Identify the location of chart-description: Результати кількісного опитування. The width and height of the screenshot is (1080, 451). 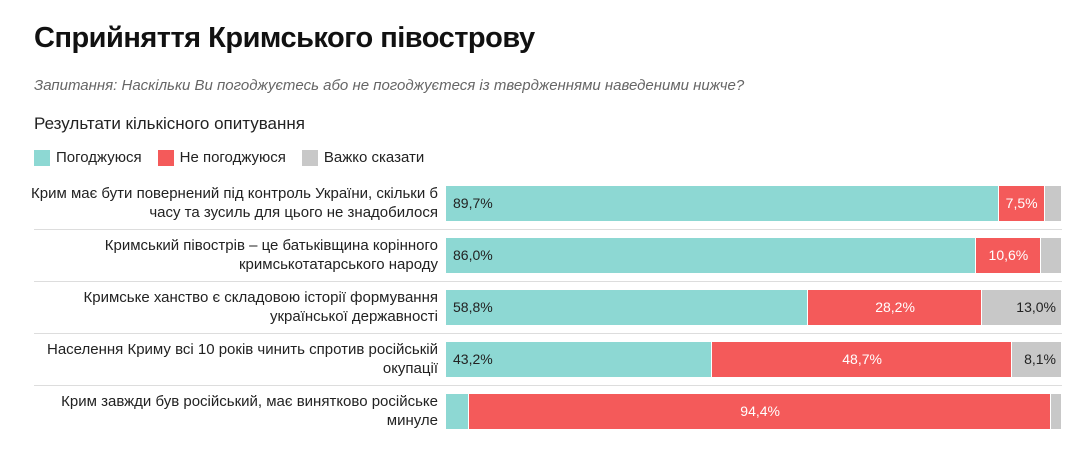
(169, 123).